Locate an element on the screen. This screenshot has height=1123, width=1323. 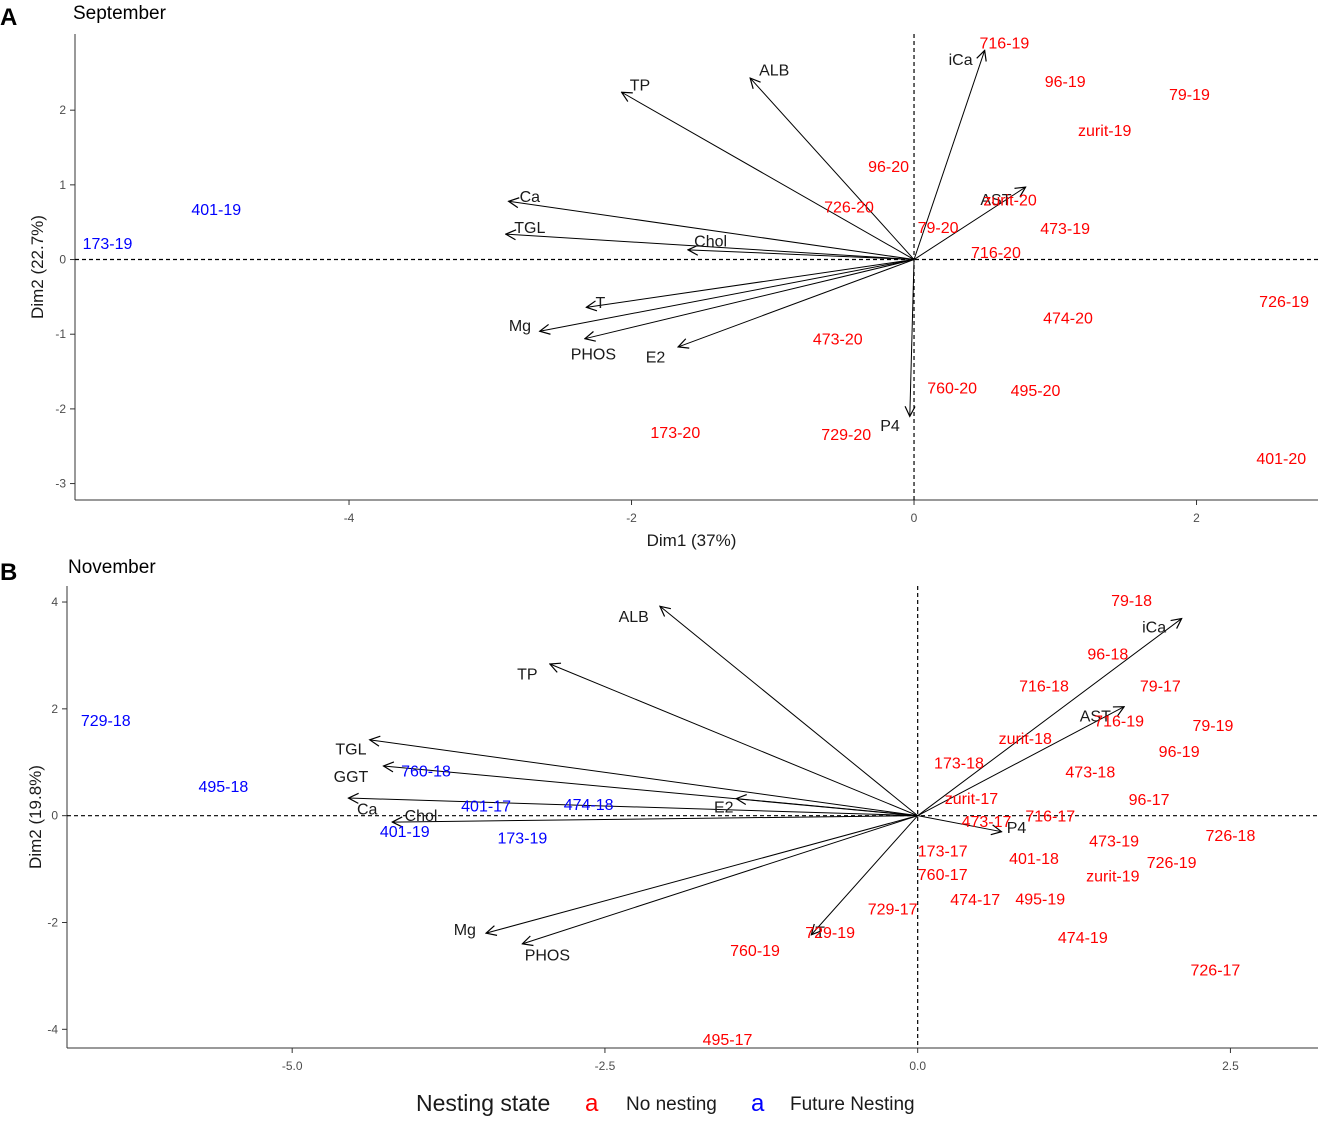
panel-b-point-label-zurit-18: zurit-18 is located at coordinates (1025, 739).